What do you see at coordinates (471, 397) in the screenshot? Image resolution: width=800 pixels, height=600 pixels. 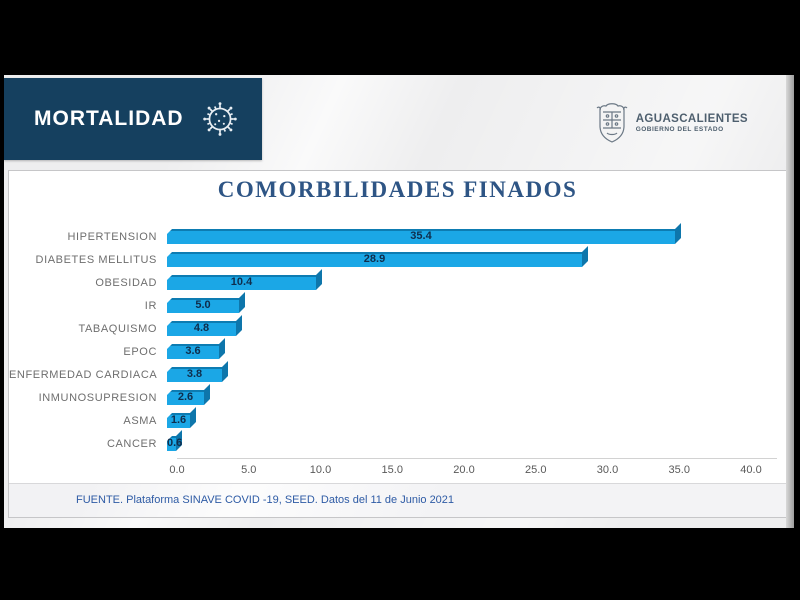 I see `bar-area: 2.6` at bounding box center [471, 397].